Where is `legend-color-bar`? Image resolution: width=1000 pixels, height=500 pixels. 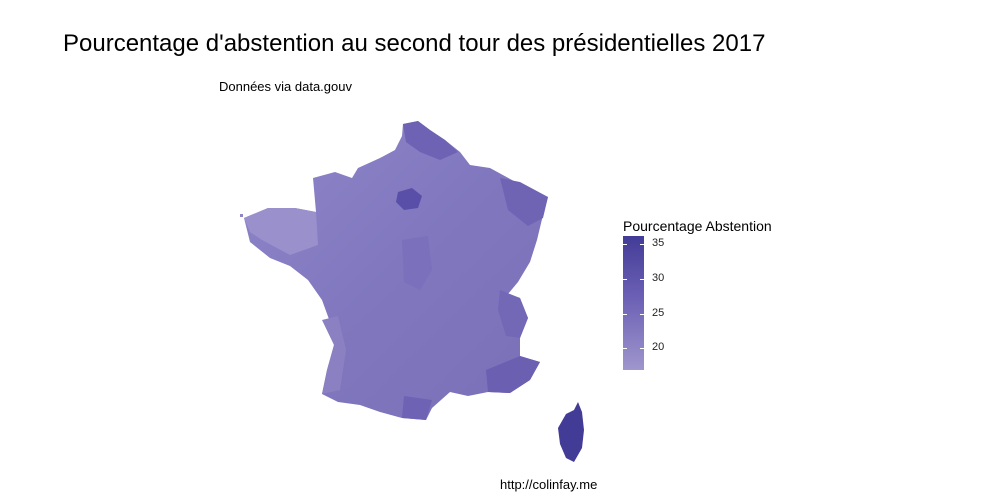 legend-color-bar is located at coordinates (633, 303).